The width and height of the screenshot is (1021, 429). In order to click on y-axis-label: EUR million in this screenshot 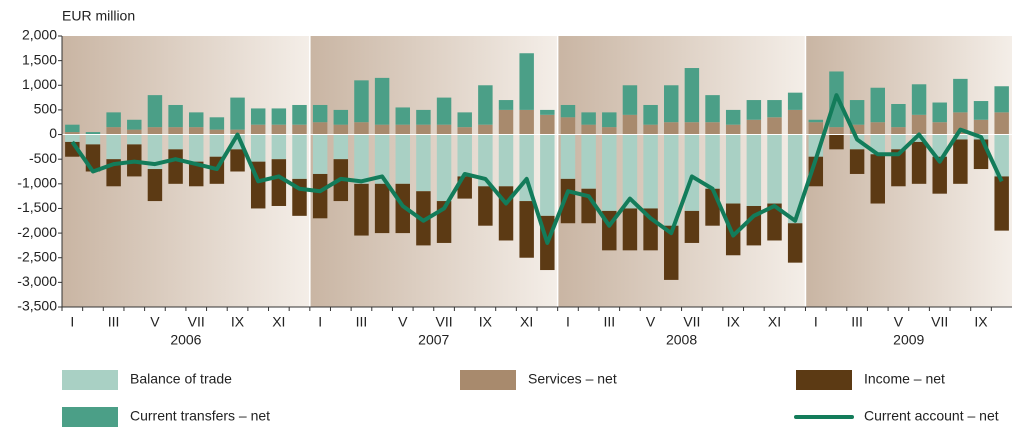, I will do `click(98, 16)`.